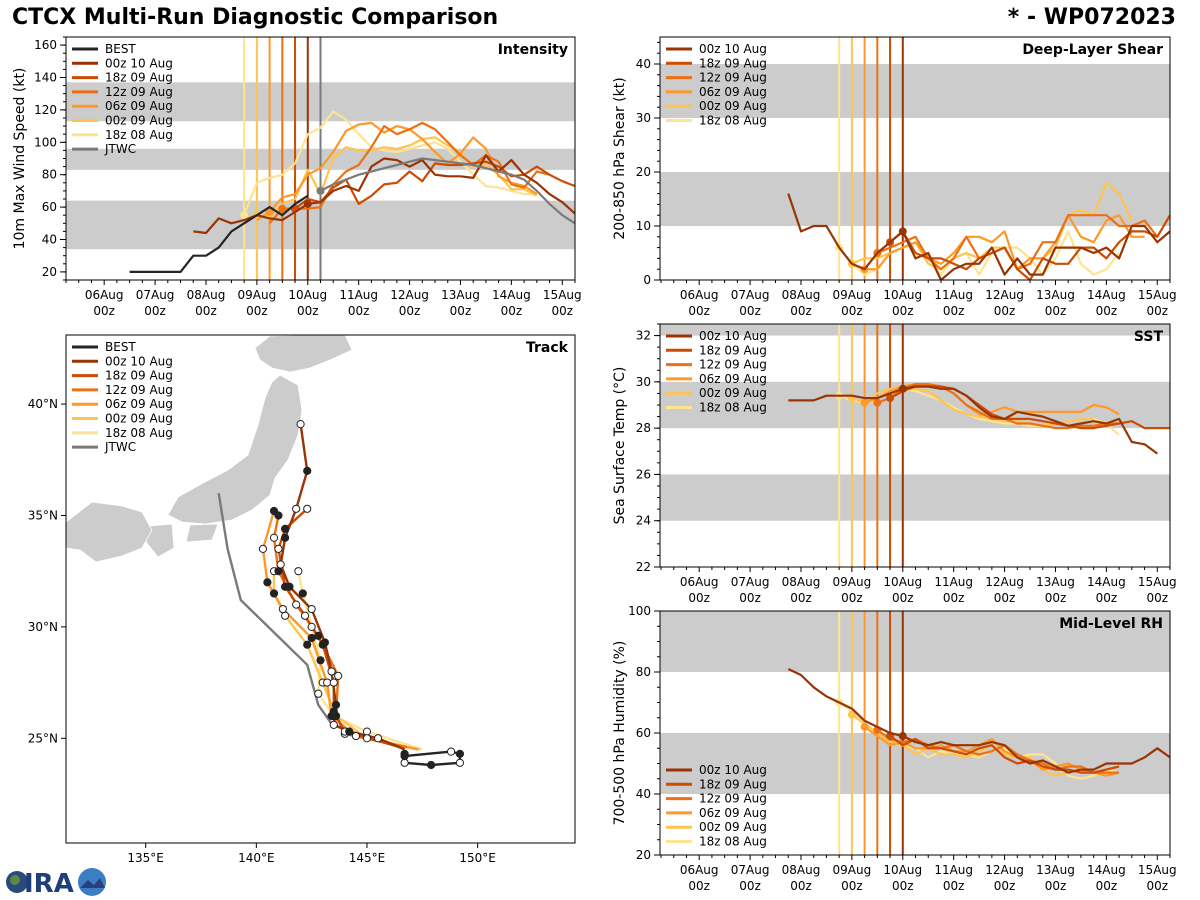  I want to click on x-tick-label: 10Aug, so click(307, 295).